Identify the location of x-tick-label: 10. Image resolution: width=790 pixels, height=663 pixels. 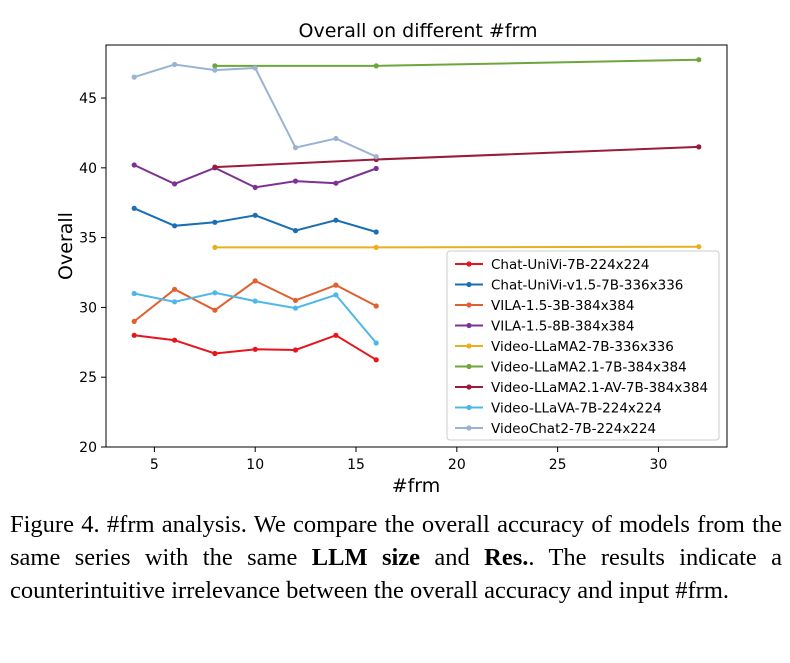
(255, 465).